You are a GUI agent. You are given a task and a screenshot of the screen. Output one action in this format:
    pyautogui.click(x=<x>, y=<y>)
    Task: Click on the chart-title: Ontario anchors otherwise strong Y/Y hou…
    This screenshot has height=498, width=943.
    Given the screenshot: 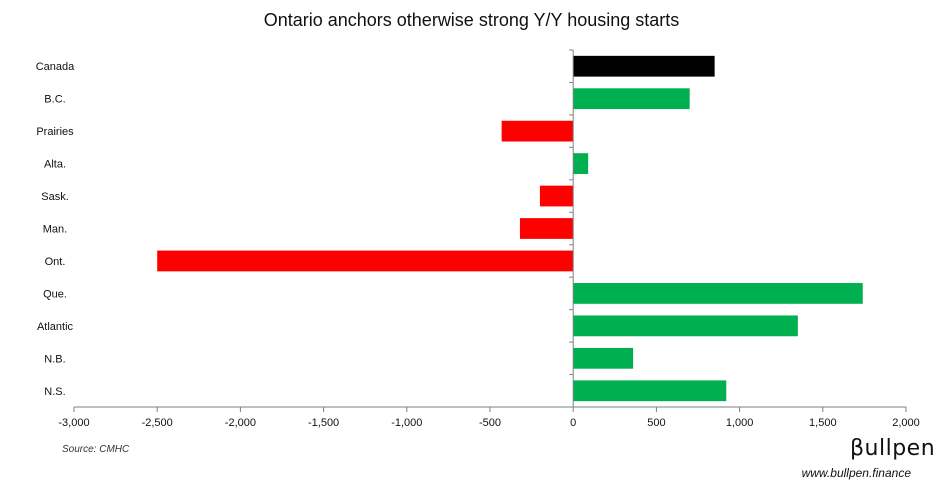 What is the action you would take?
    pyautogui.click(x=471, y=20)
    